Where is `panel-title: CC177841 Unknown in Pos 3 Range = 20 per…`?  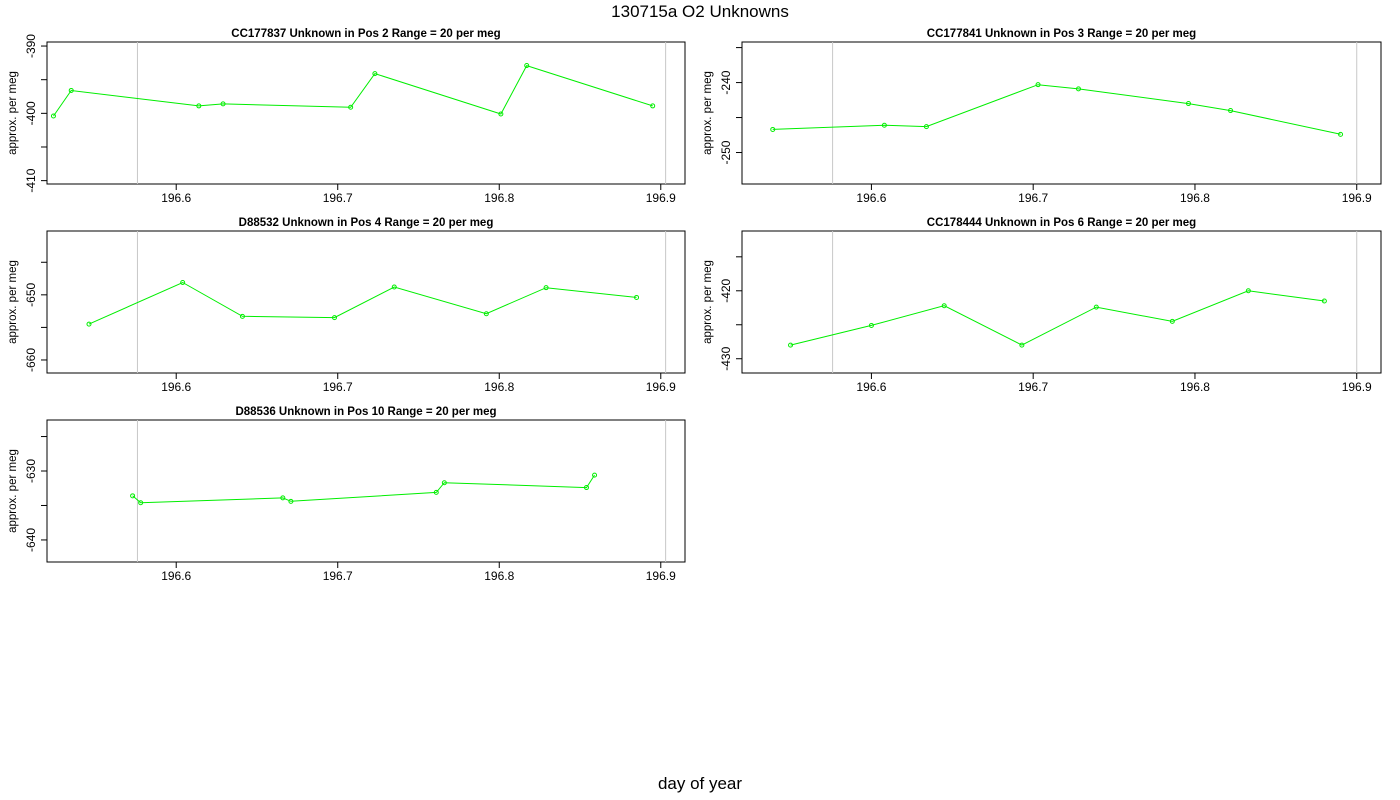 panel-title: CC177841 Unknown in Pos 3 Range = 20 per… is located at coordinates (1061, 34).